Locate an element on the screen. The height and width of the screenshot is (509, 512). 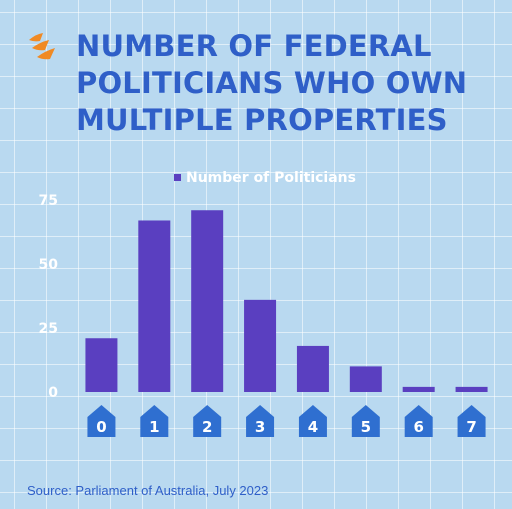
x-tick: 3 is located at coordinates (260, 421).